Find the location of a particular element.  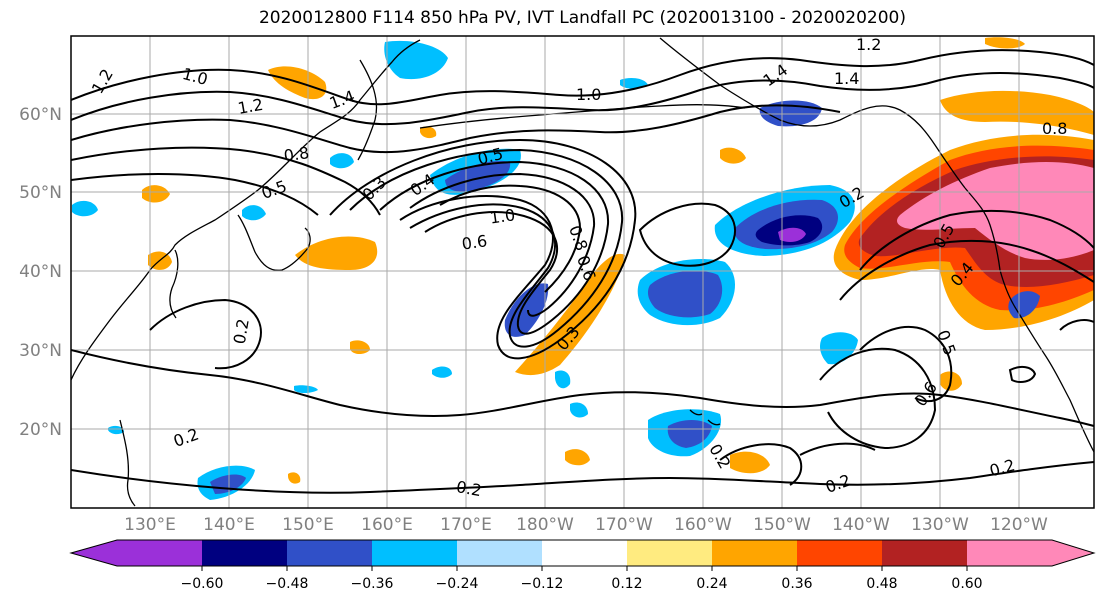

colorbar-tick-label: −0.48 is located at coordinates (287, 584).